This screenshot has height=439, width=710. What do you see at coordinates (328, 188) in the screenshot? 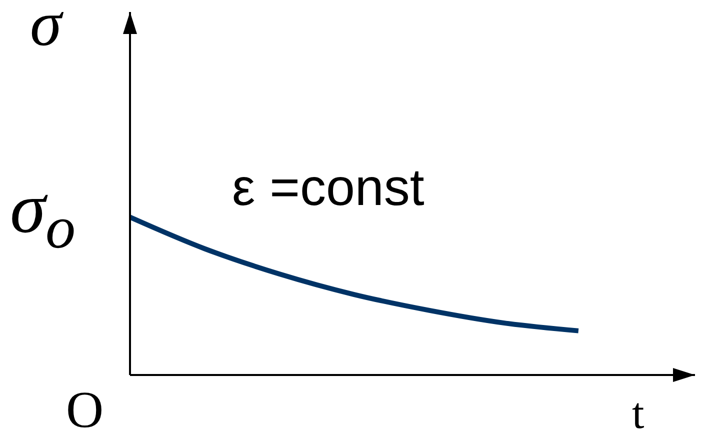
I see `text: ε =const` at bounding box center [328, 188].